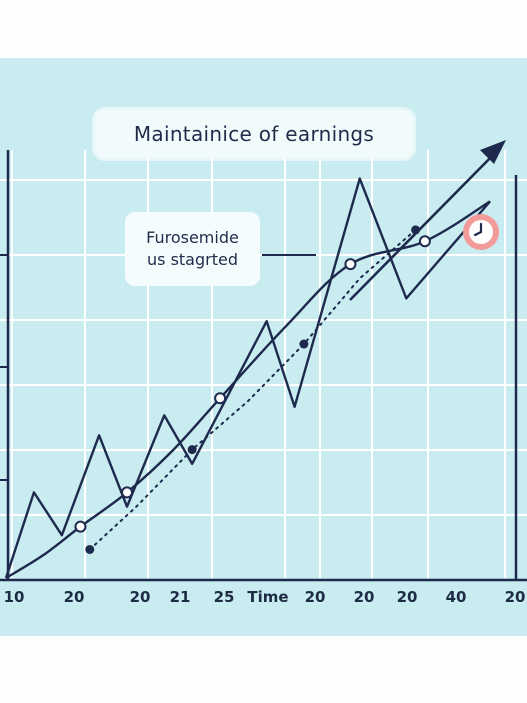 This screenshot has width=527, height=703. Describe the element at coordinates (424, 225) in the screenshot. I see `trend-arrow-line` at that location.